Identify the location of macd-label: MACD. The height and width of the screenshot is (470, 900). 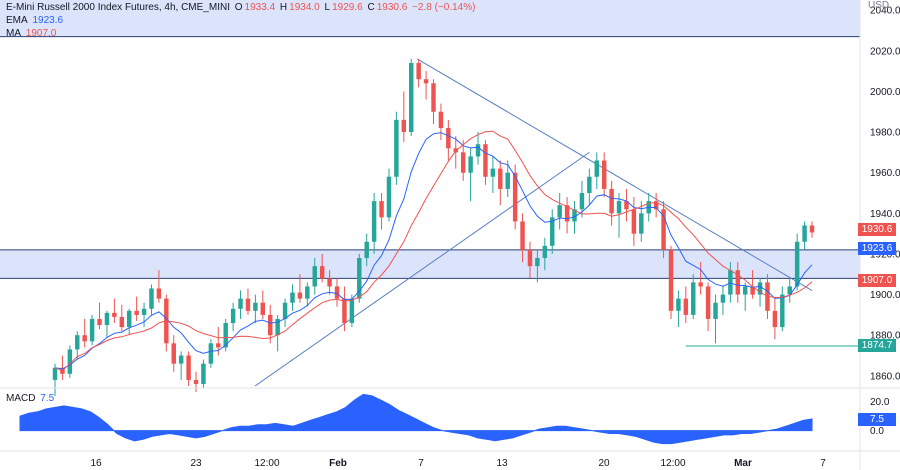
(21, 398).